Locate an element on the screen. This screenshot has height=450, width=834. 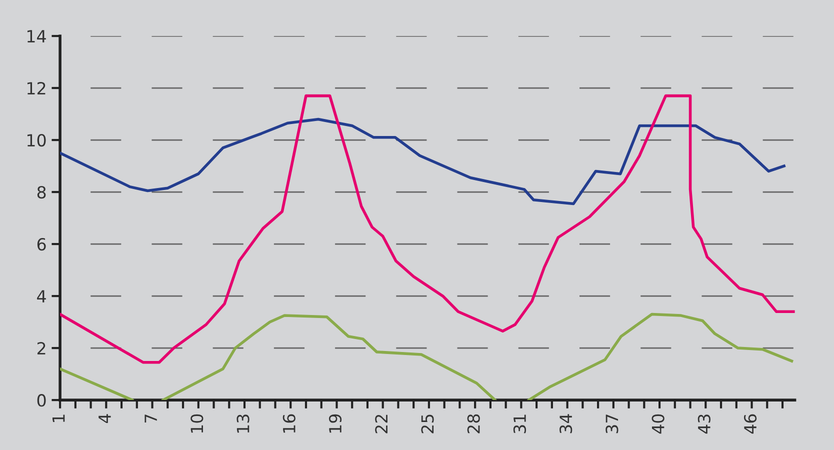
x-tick-label: 10 is located at coordinates (197, 423).